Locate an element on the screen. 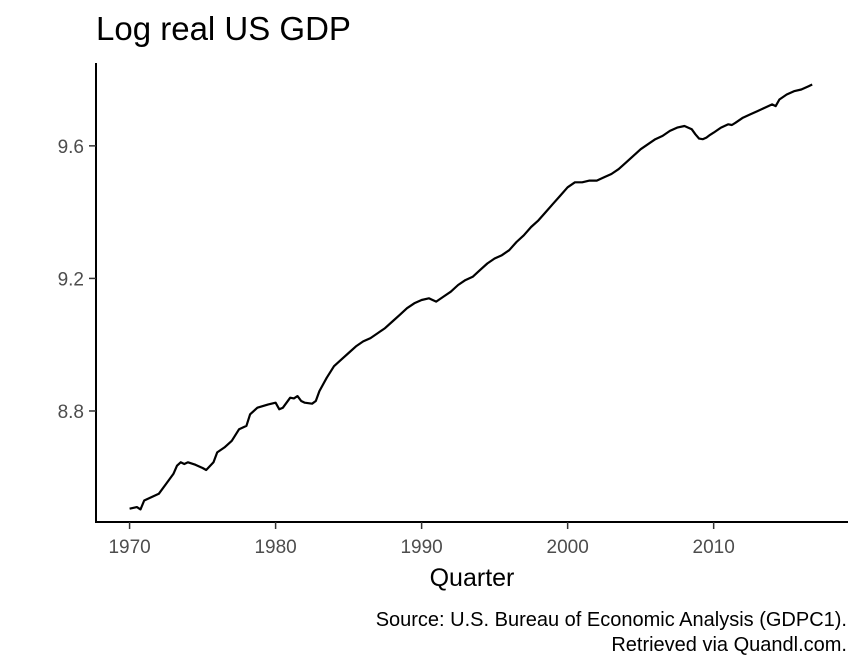  y-tick-label: 9.2 is located at coordinates (71, 279).